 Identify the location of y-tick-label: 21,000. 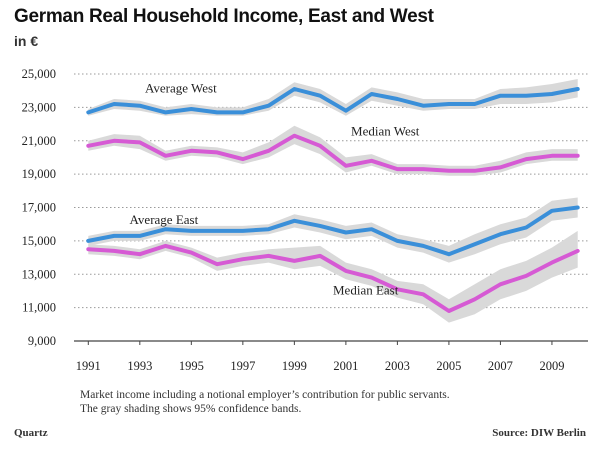
(39, 141).